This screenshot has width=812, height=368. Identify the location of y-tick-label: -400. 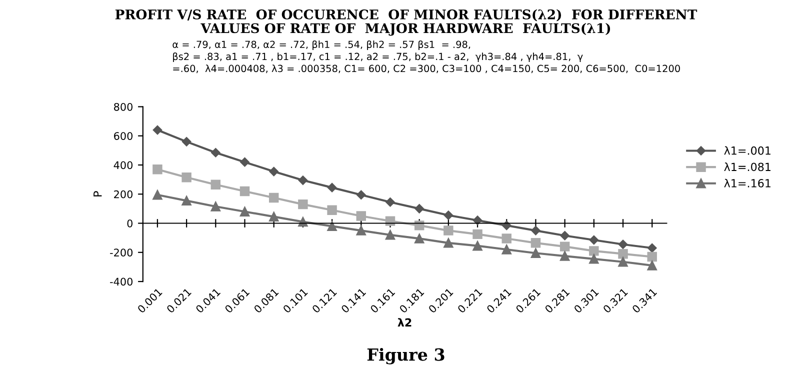
(121, 282).